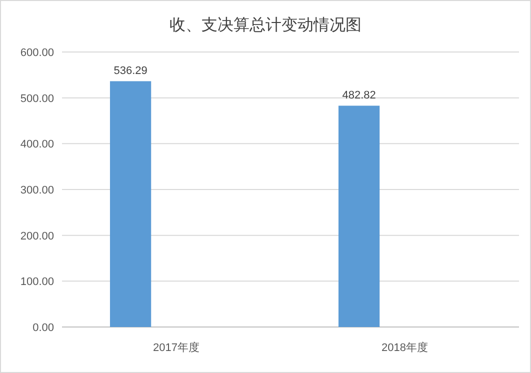 Image resolution: width=531 pixels, height=373 pixels. What do you see at coordinates (405, 347) in the screenshot?
I see `x-tick-label: 2018年度` at bounding box center [405, 347].